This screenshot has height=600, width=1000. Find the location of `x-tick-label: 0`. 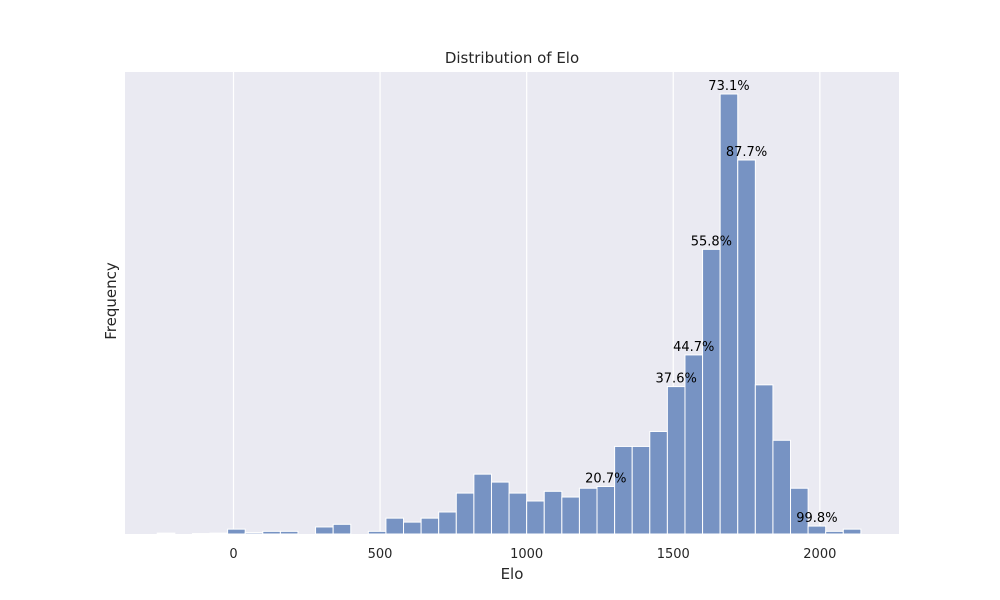

x-tick-label: 0 is located at coordinates (233, 554).